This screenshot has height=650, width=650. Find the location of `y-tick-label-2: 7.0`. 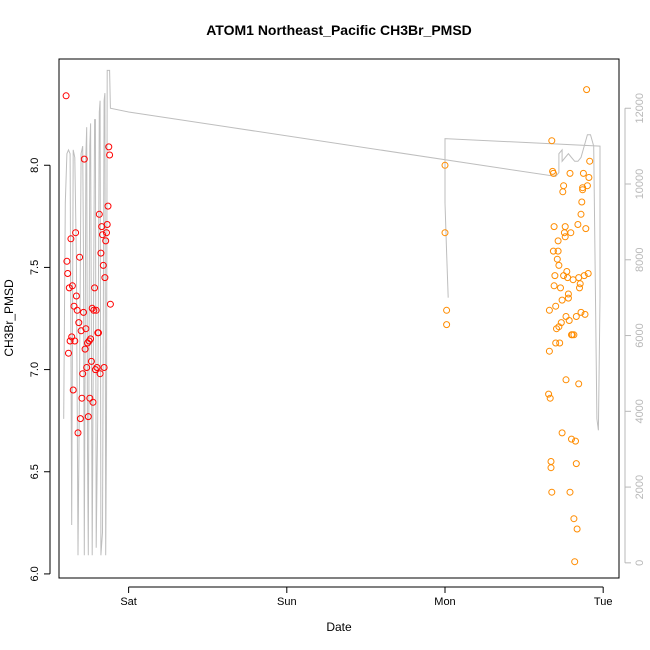

y-tick-label-2: 7.0 is located at coordinates (35, 369).